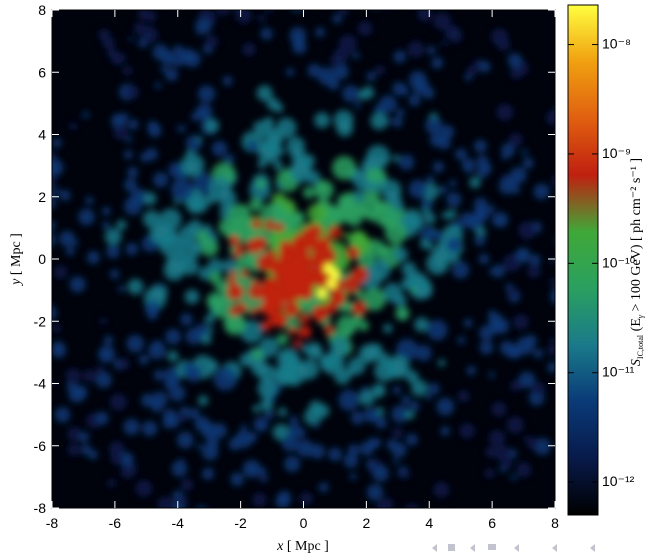 Image resolution: width=650 pixels, height=556 pixels. What do you see at coordinates (42, 197) in the screenshot?
I see `y-tick-label: 2` at bounding box center [42, 197].